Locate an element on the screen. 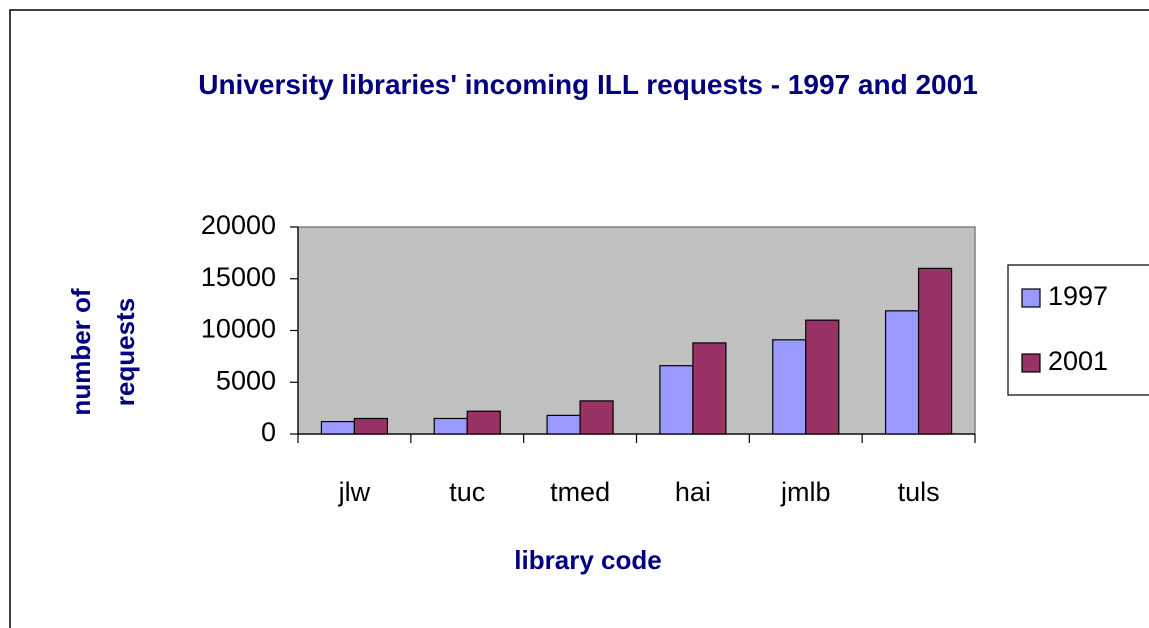 Image resolution: width=1149 pixels, height=628 pixels. x-tick-label: jlw is located at coordinates (354, 492).